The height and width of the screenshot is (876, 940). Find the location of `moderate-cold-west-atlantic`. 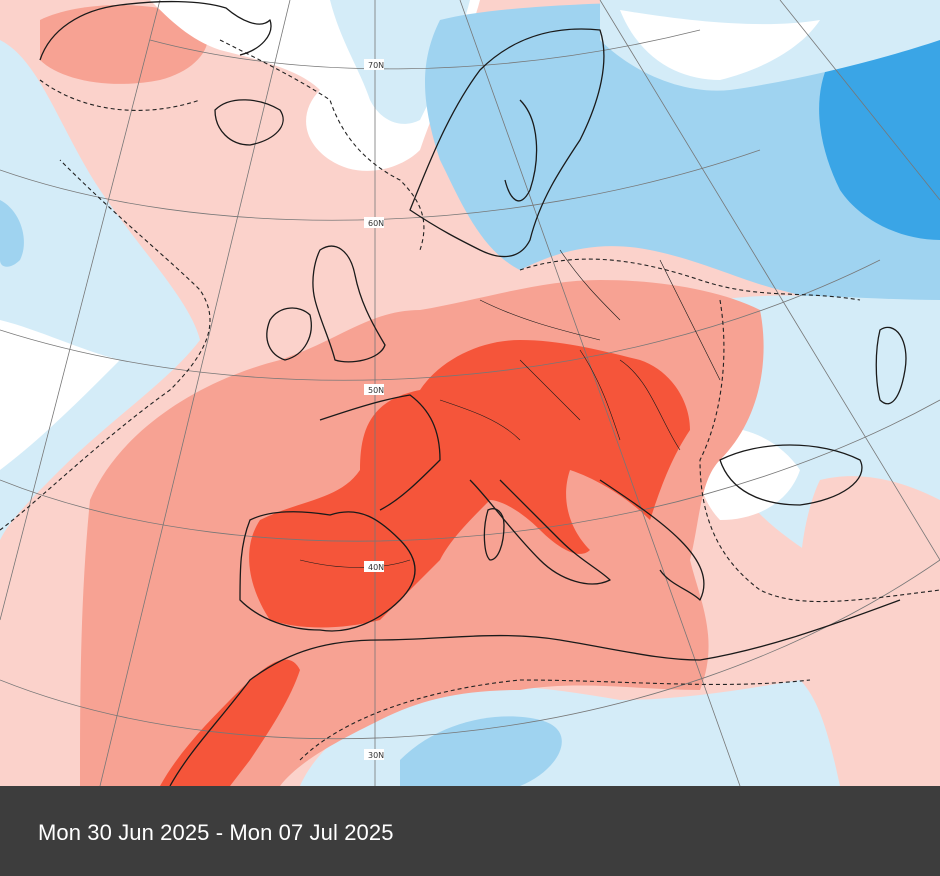

moderate-cold-west-atlantic is located at coordinates (12, 233).